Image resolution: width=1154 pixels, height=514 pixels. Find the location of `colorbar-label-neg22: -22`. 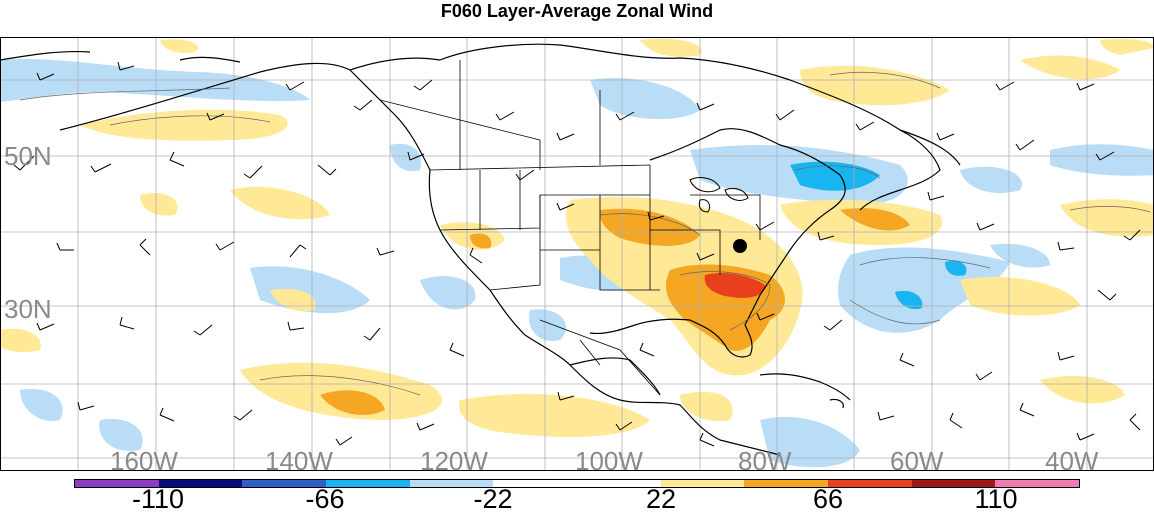

colorbar-label-neg22: -22 is located at coordinates (493, 499).